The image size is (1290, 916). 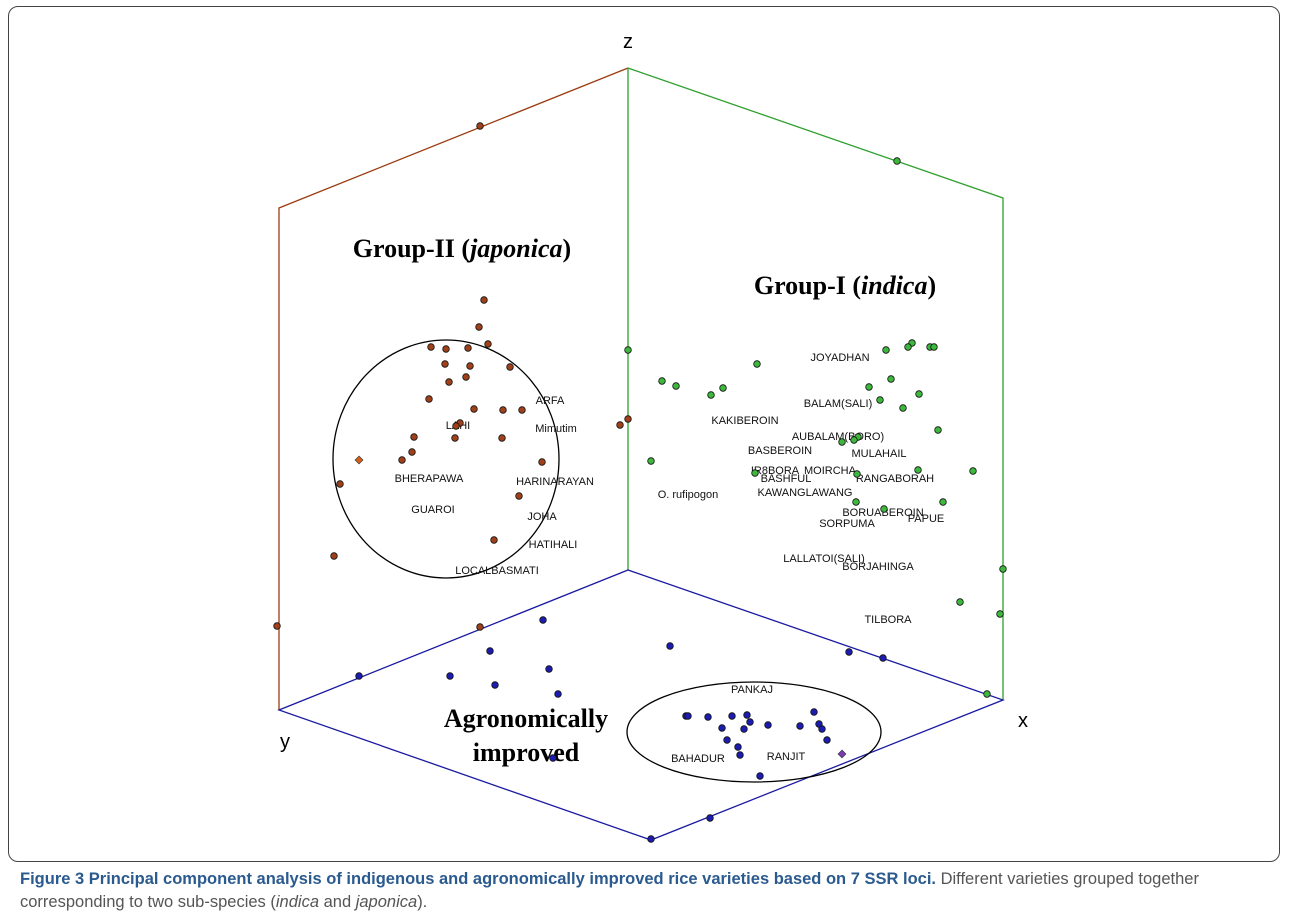 I want to click on variety-label: HATIHALI, so click(x=553, y=545).